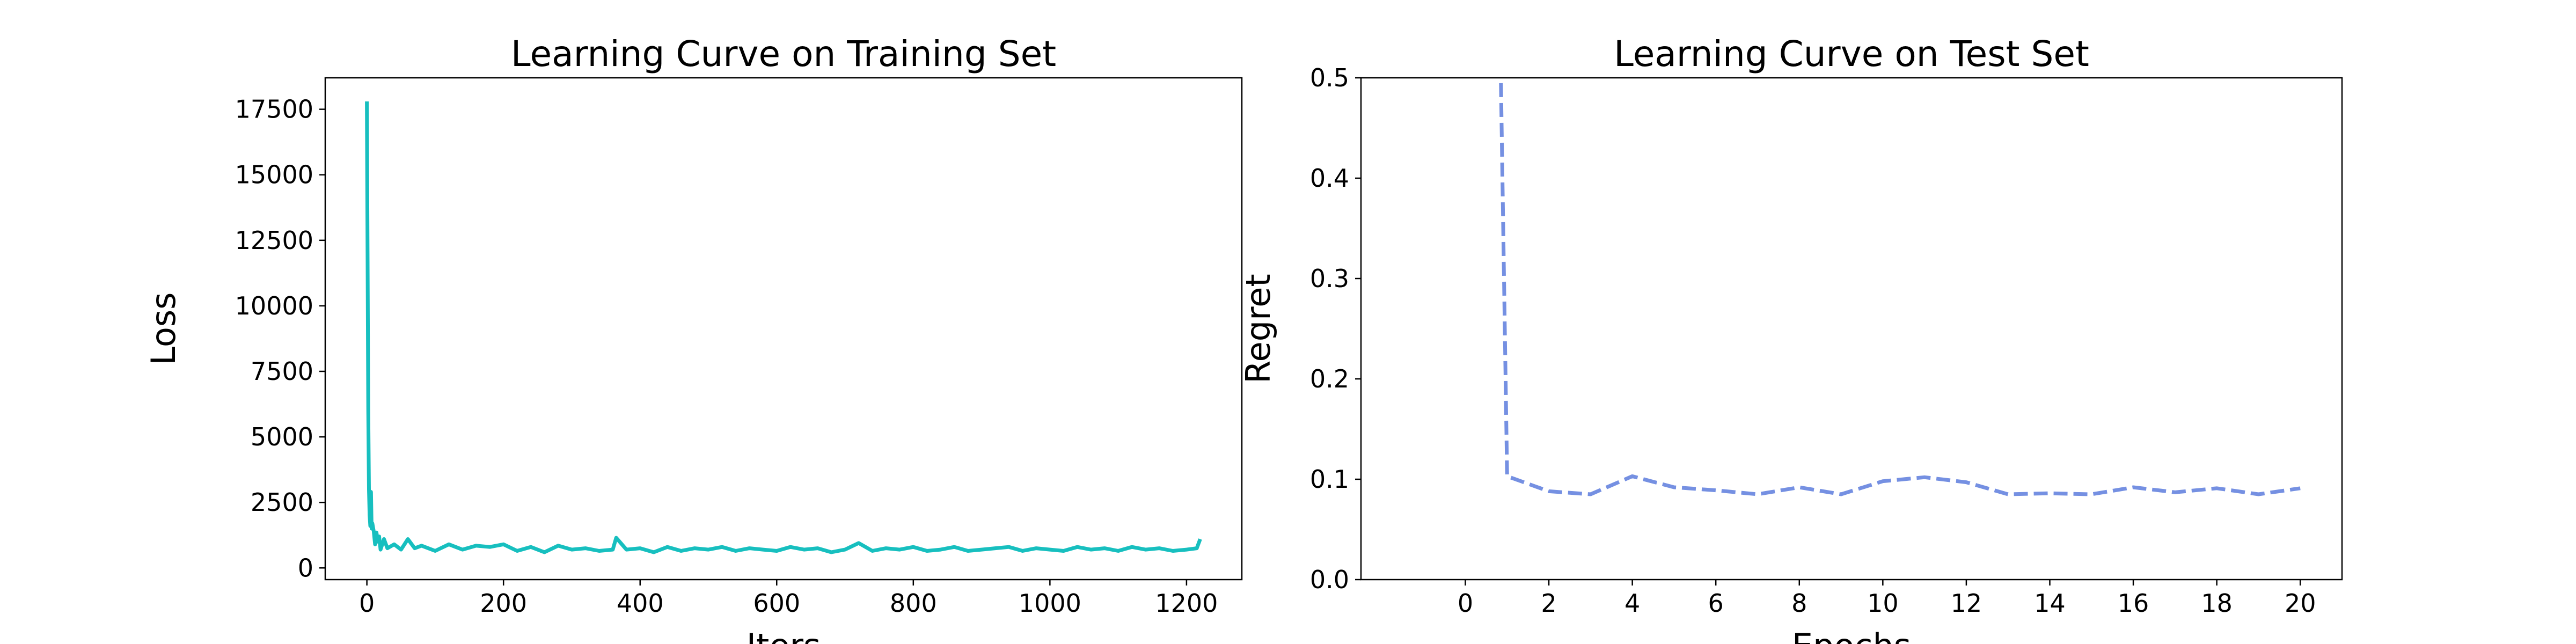 The height and width of the screenshot is (644, 2576). I want to click on x-axis-label: Epochs, so click(1851, 635).